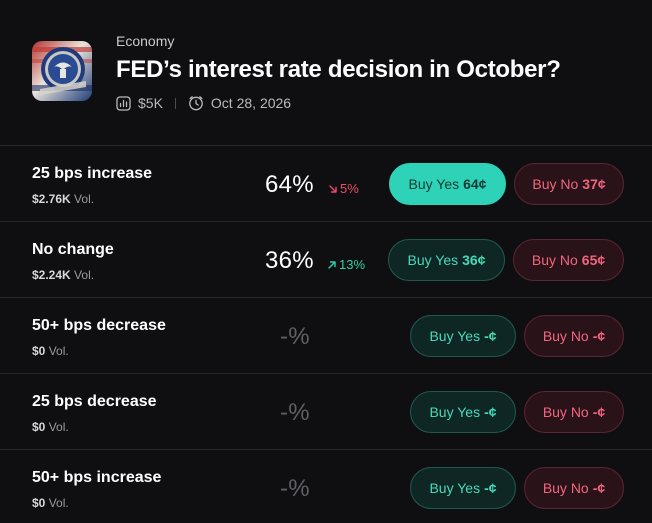  What do you see at coordinates (51, 275) in the screenshot?
I see `outcome-volume-value: $2.24K` at bounding box center [51, 275].